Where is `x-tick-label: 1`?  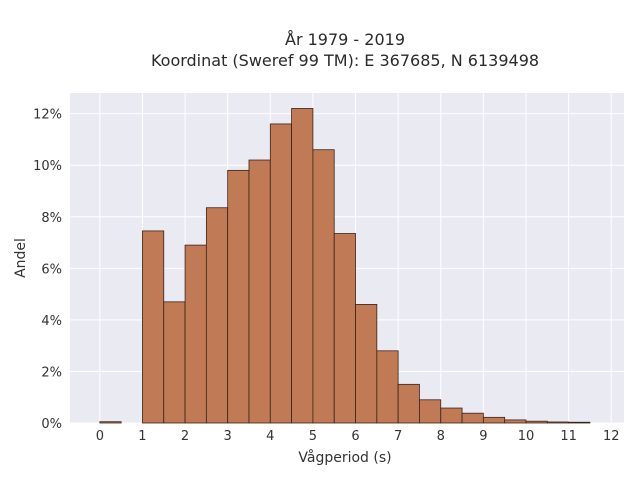 x-tick-label: 1 is located at coordinates (142, 436).